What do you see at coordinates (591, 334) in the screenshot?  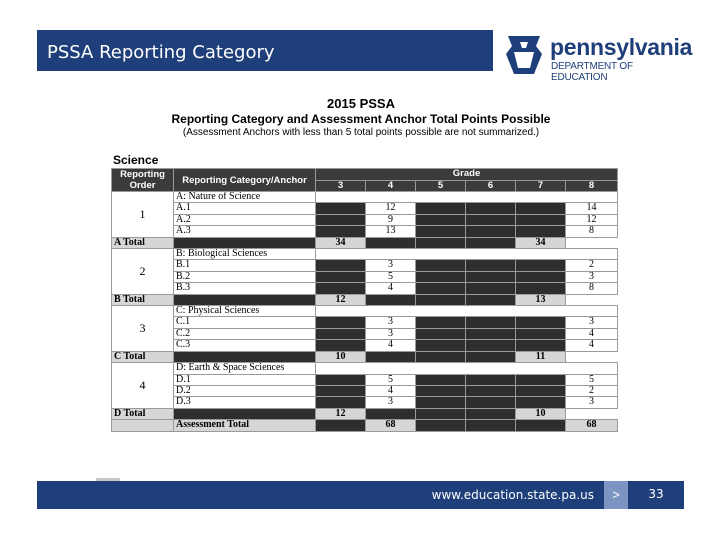 I see `grade-8-cell: 4` at bounding box center [591, 334].